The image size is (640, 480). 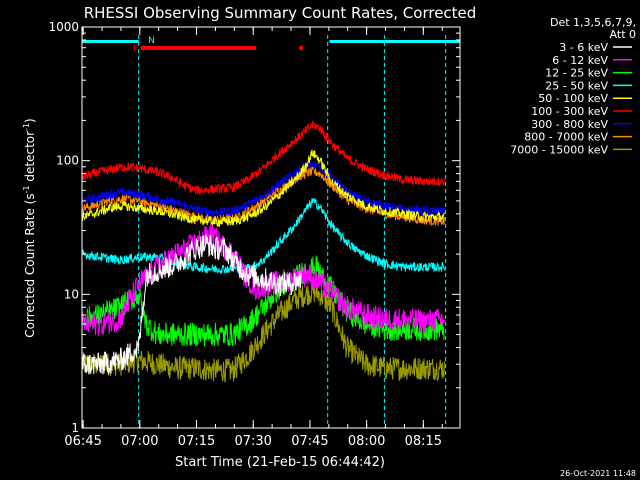 What do you see at coordinates (598, 473) in the screenshot?
I see `footer-date: 26-Oct-2021 11:48` at bounding box center [598, 473].